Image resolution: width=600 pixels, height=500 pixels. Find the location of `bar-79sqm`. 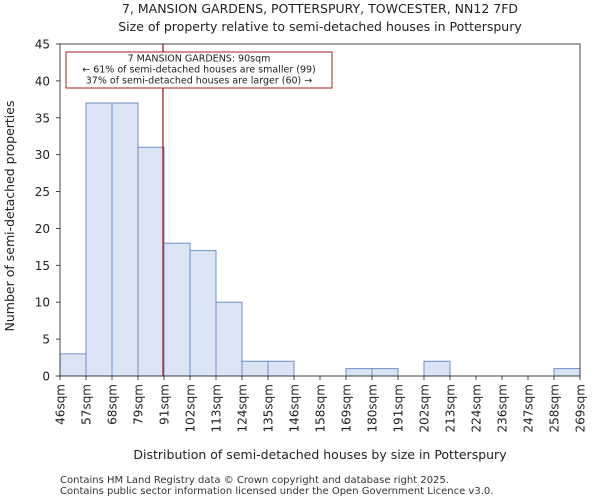

bar-79sqm is located at coordinates (151, 261).